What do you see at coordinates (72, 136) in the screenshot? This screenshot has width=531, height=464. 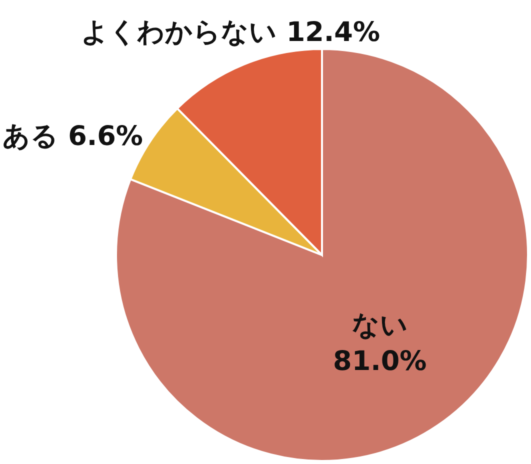 I see `slice-label: ある 6.6%` at bounding box center [72, 136].